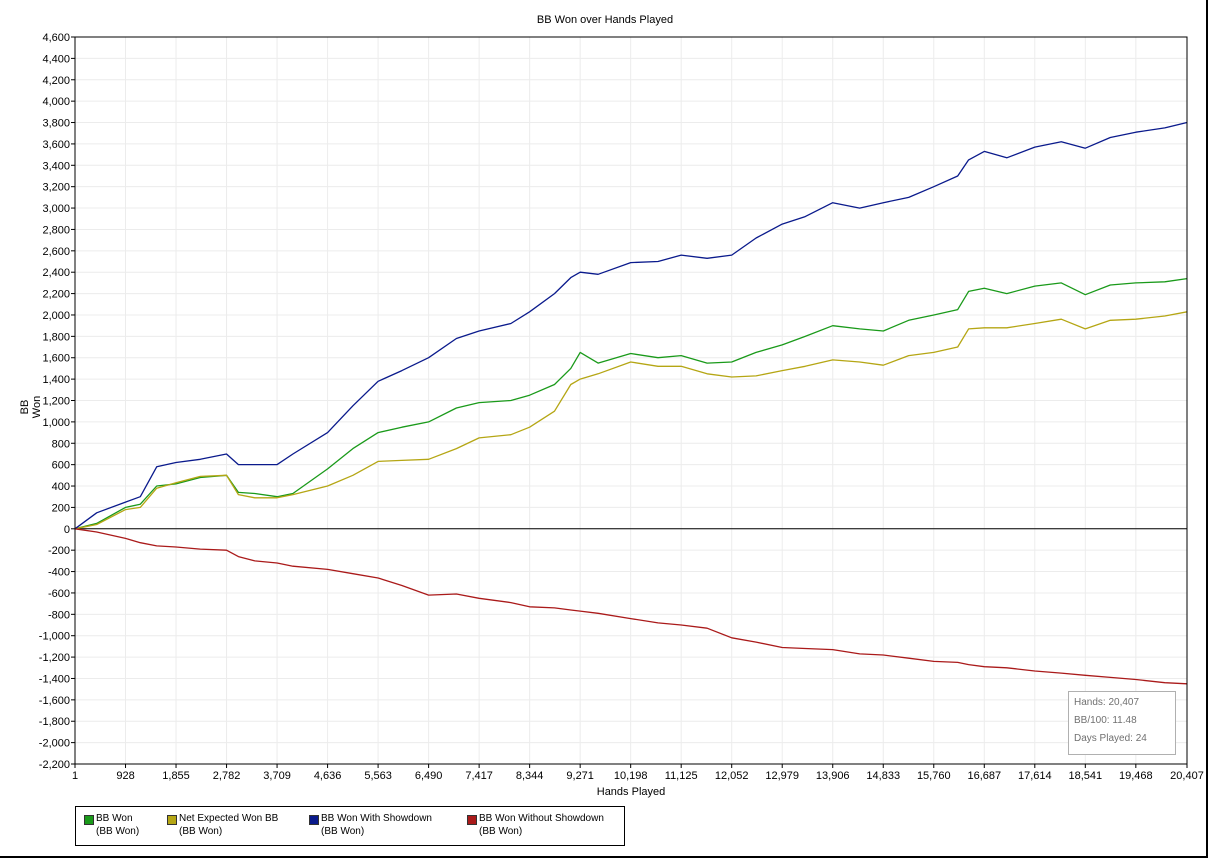 The height and width of the screenshot is (860, 1210). Describe the element at coordinates (56, 423) in the screenshot. I see `y-tick-label: 1,000` at that location.